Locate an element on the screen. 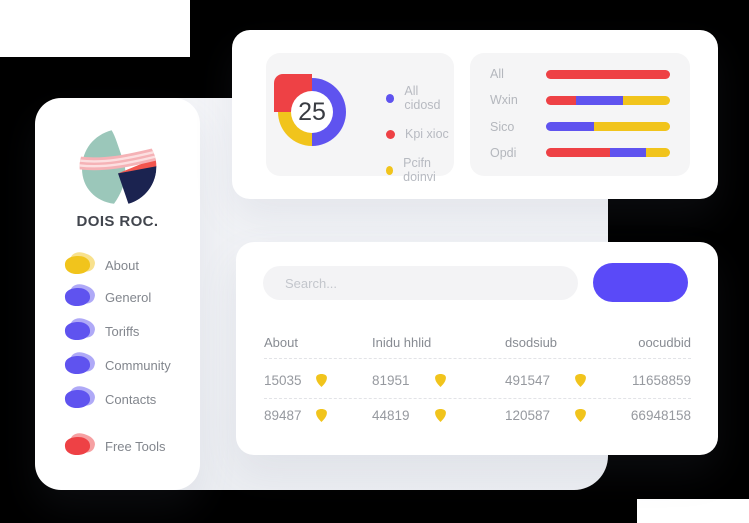 This screenshot has height=523, width=749. legend-item: Pcifn doinvi is located at coordinates (420, 170).